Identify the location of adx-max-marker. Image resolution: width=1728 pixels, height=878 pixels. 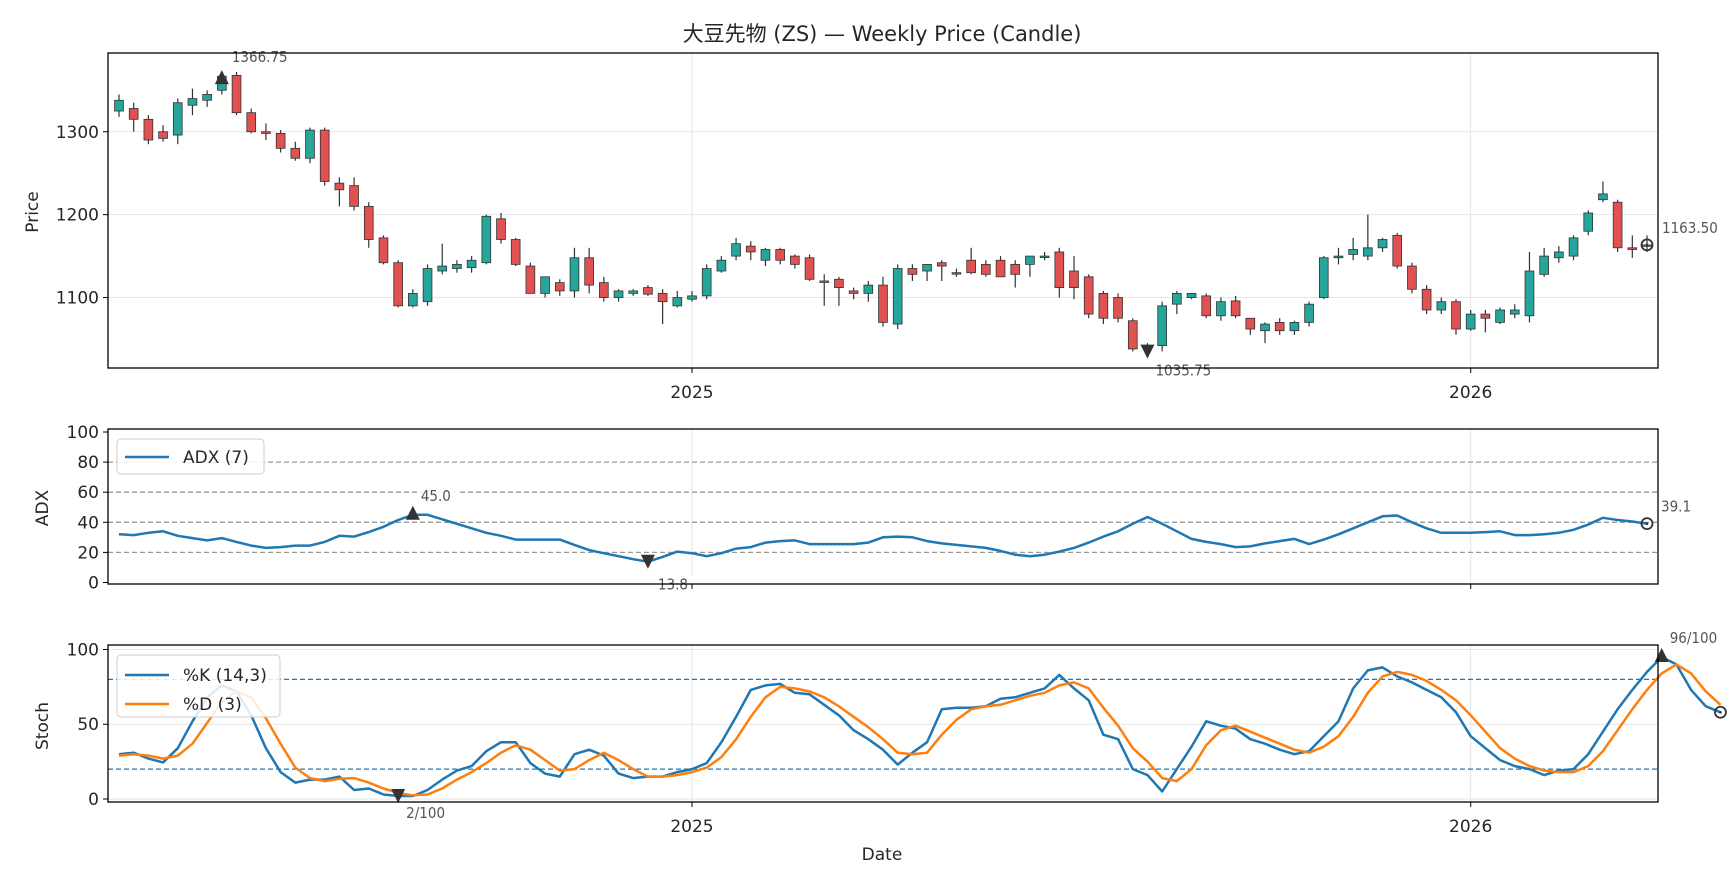
(412, 512).